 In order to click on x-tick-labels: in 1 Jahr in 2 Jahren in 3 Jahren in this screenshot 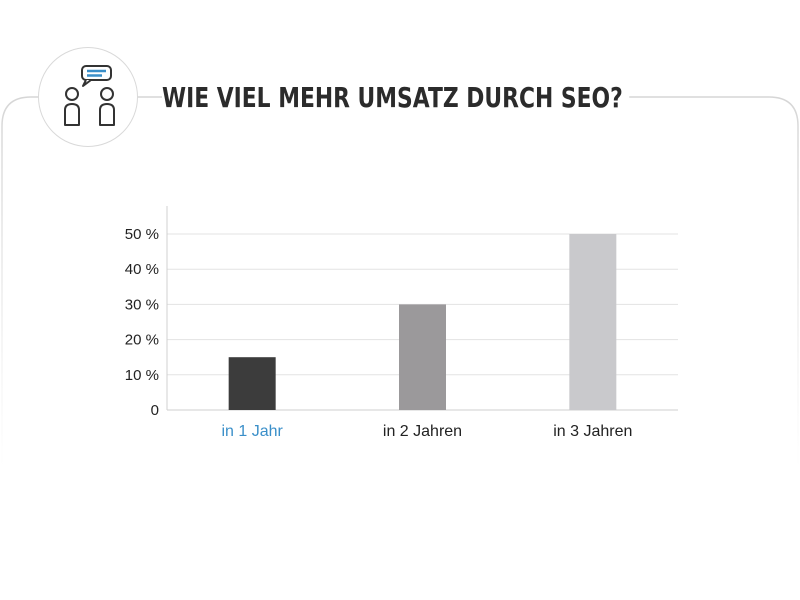, I will do `click(426, 431)`.